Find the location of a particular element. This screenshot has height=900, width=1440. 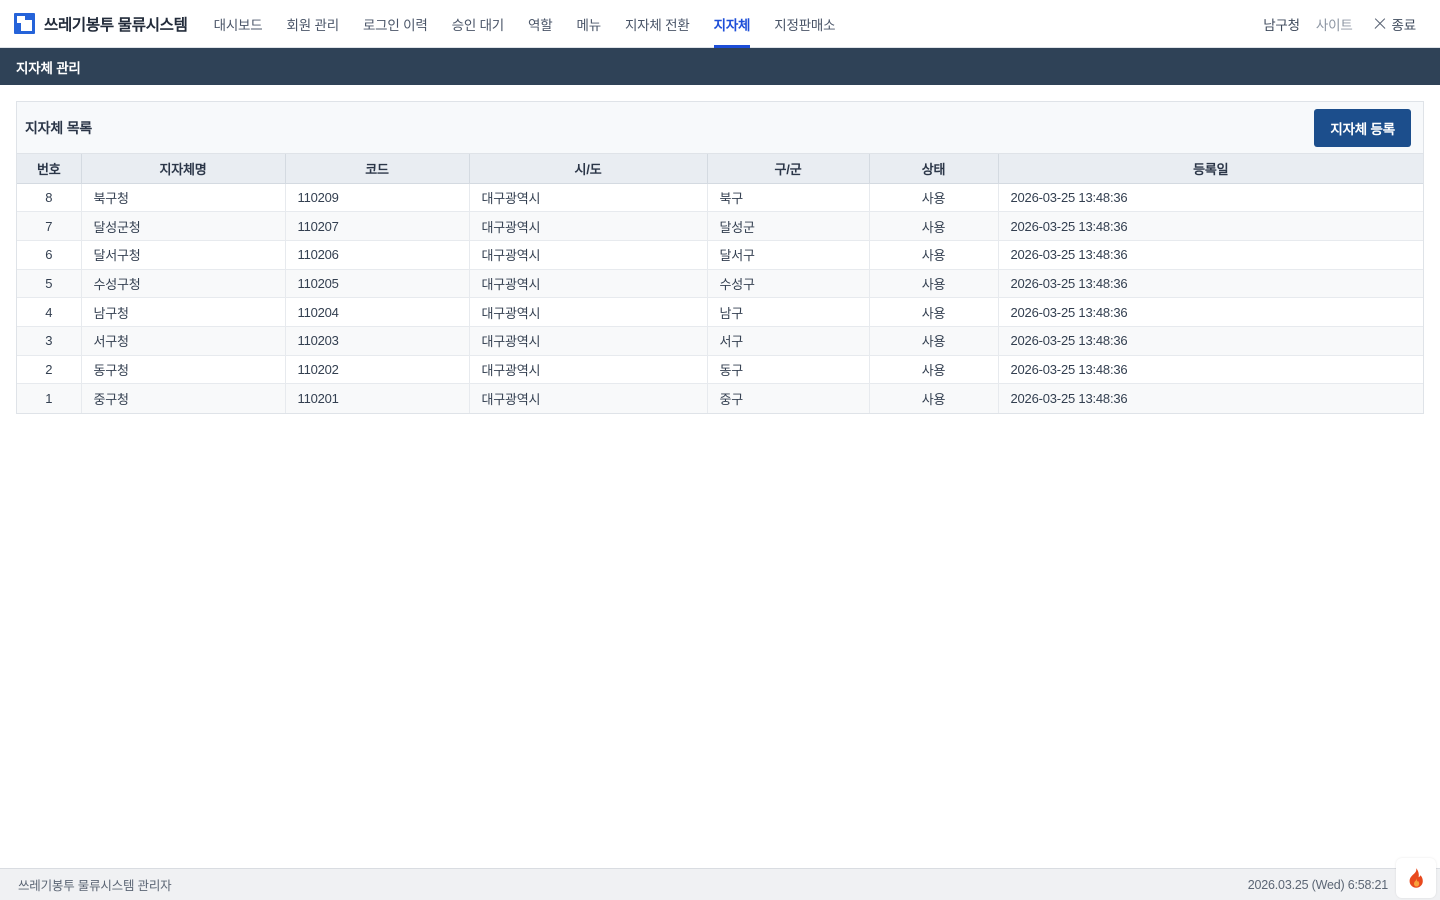

nav-item-approval-pending: 승인 대기 is located at coordinates (478, 25).